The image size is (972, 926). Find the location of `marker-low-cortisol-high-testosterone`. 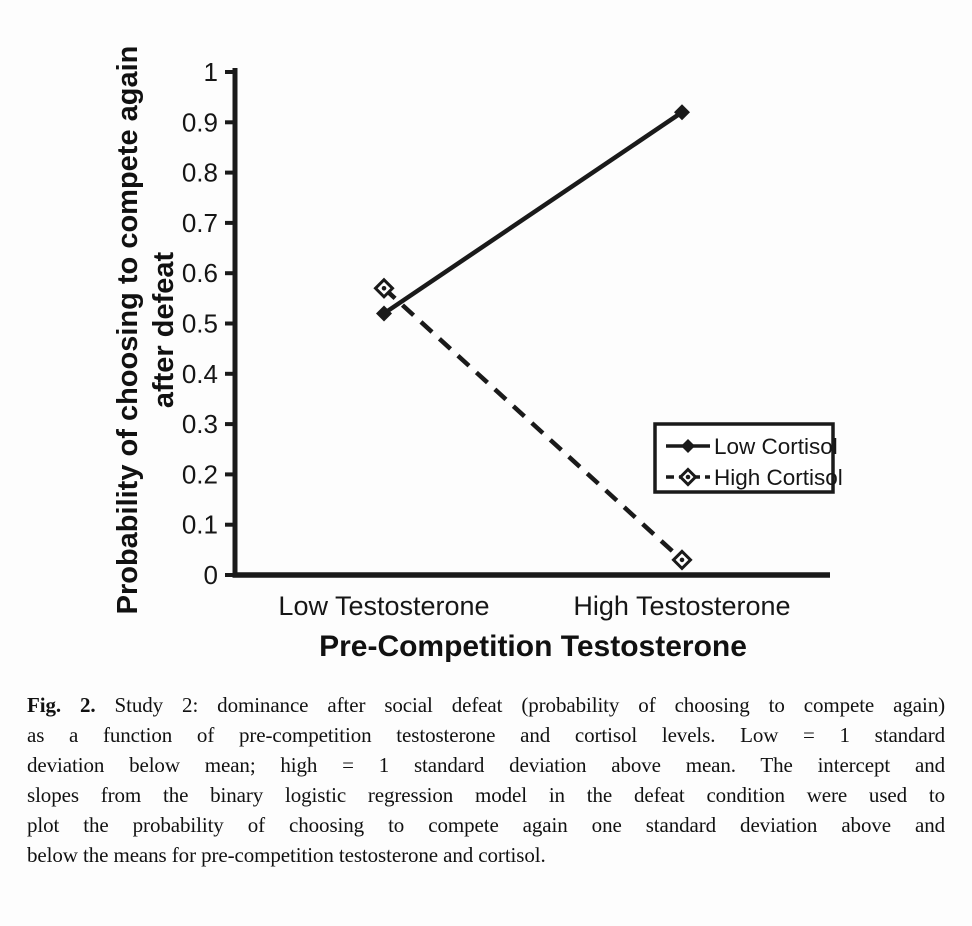

marker-low-cortisol-high-testosterone is located at coordinates (682, 112).